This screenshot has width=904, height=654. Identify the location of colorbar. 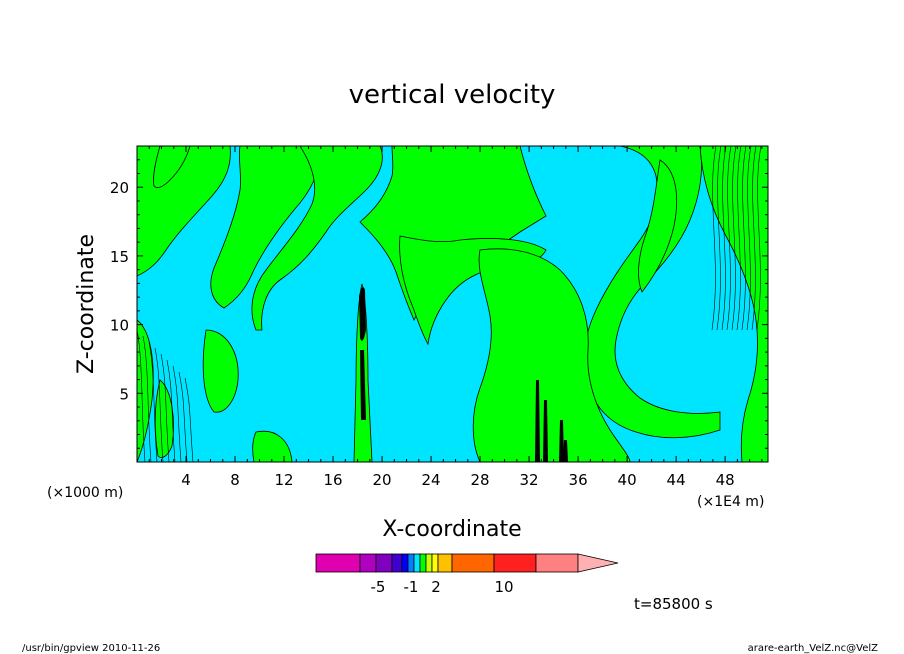
(467, 563).